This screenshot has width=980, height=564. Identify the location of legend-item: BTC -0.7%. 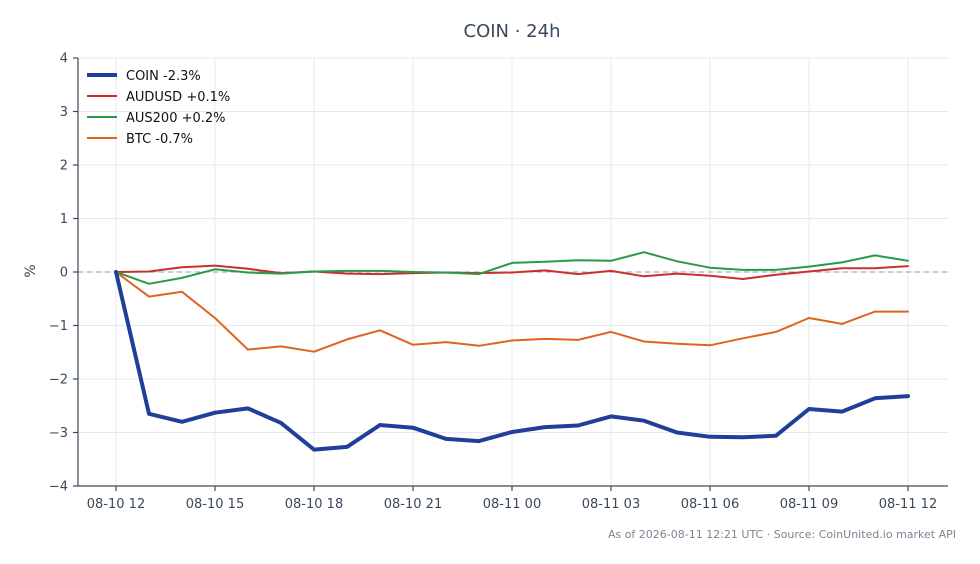
(140, 139).